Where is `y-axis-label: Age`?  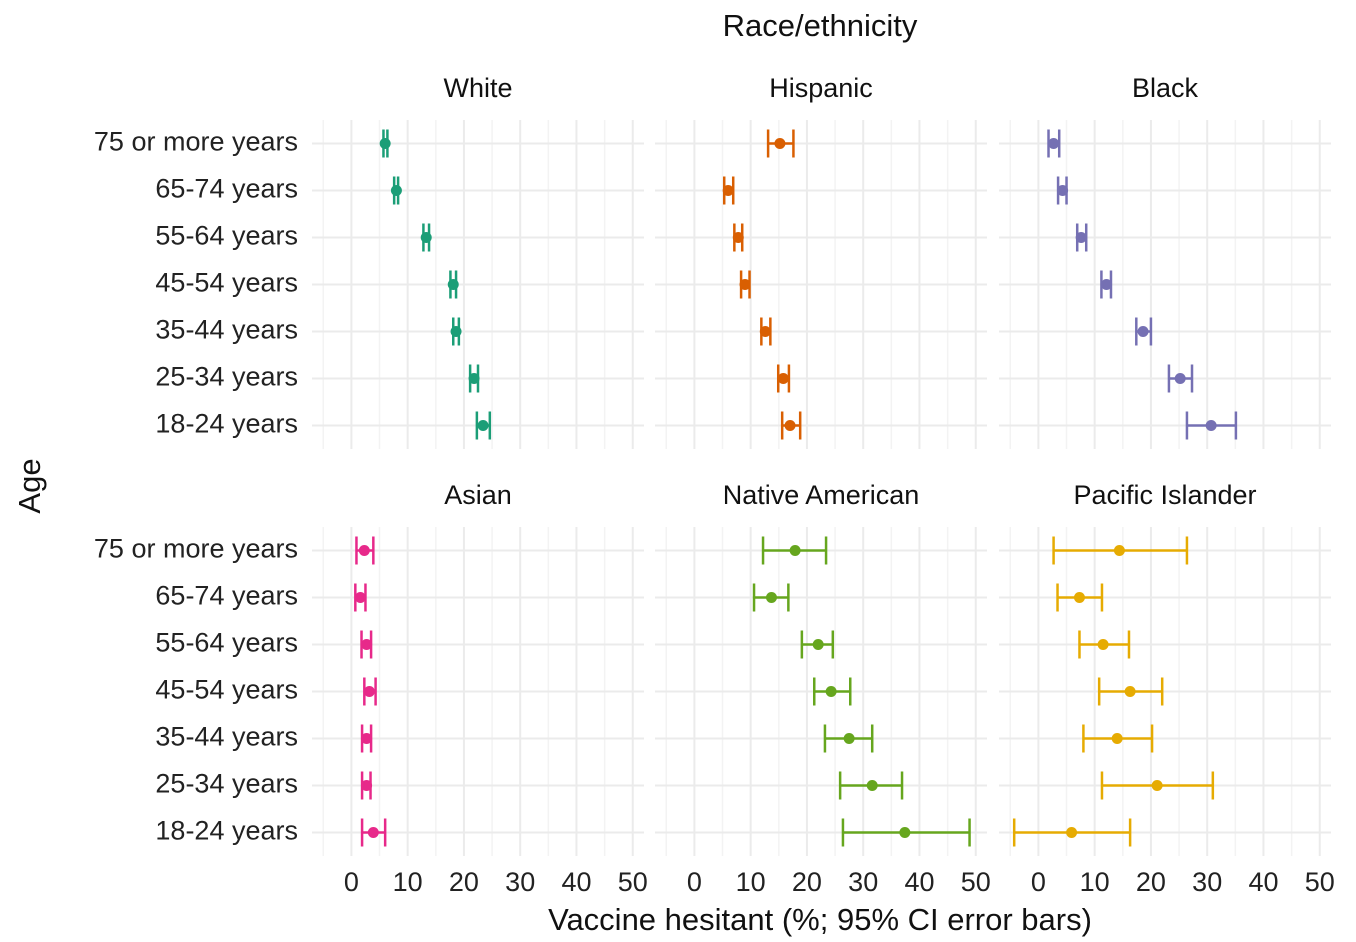
y-axis-label: Age is located at coordinates (29, 485).